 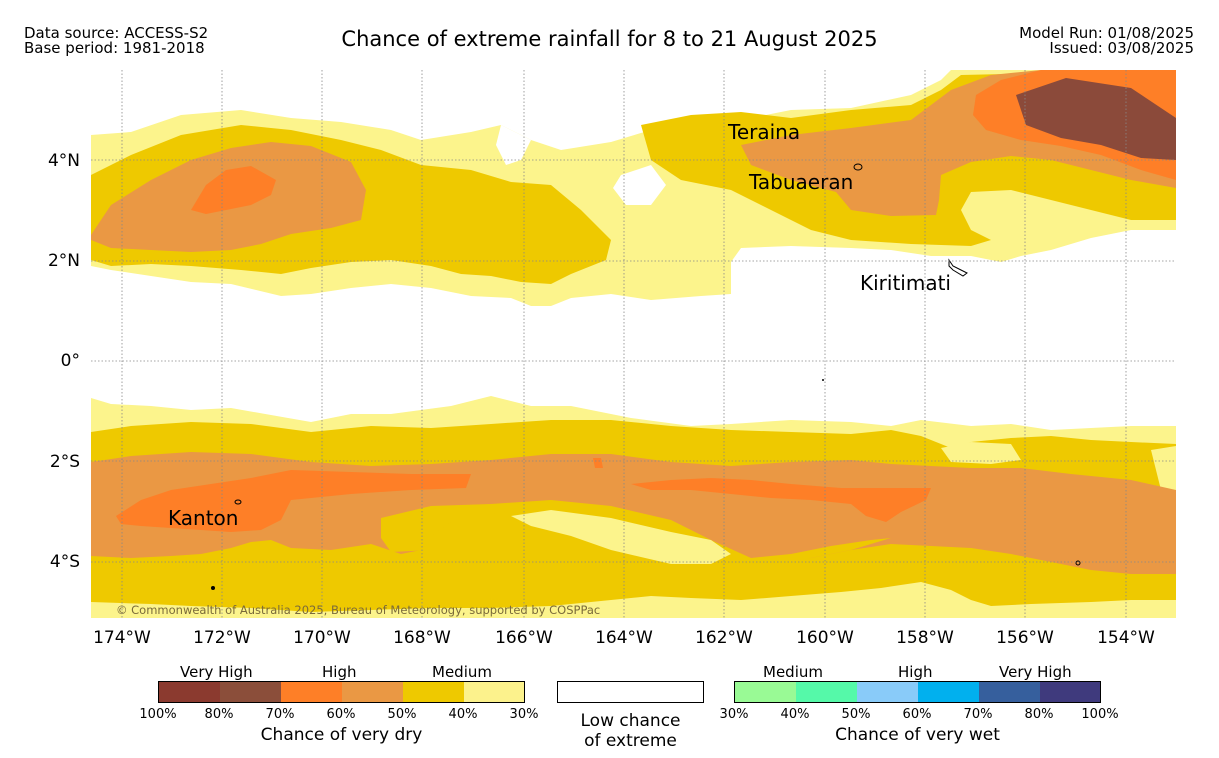 I want to click on wet-percent-label: 40%, so click(x=795, y=714).